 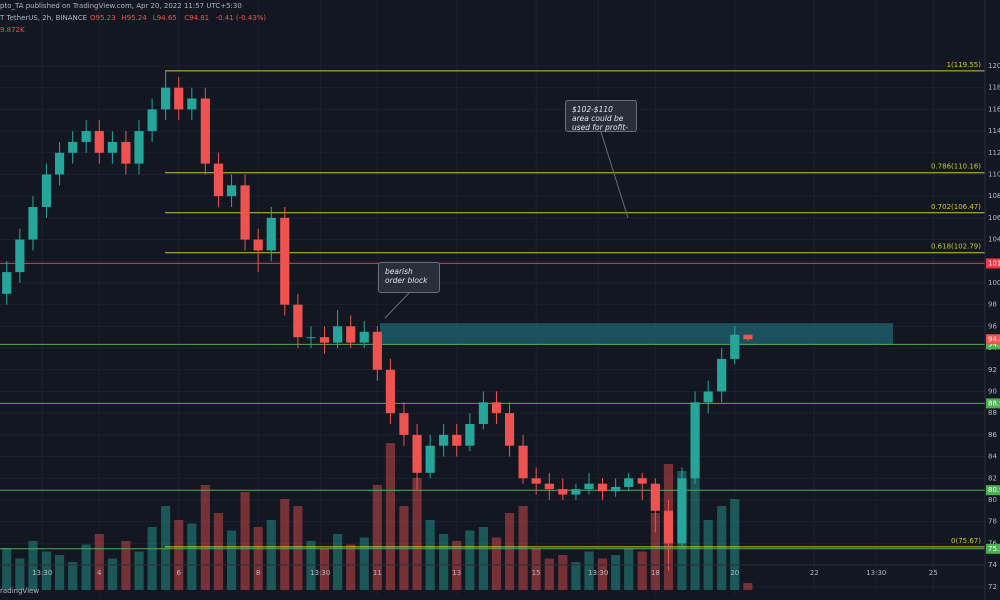 I want to click on y-tick-label: 86, so click(x=992, y=435).